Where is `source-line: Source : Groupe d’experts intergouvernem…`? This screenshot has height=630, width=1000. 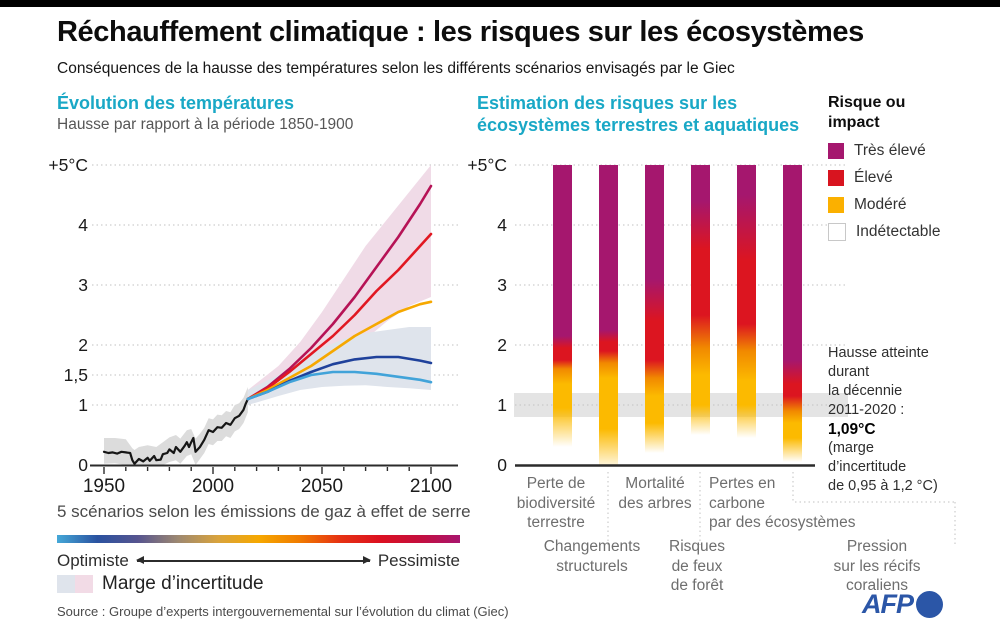
source-line: Source : Groupe d’experts intergouvernem… is located at coordinates (283, 611).